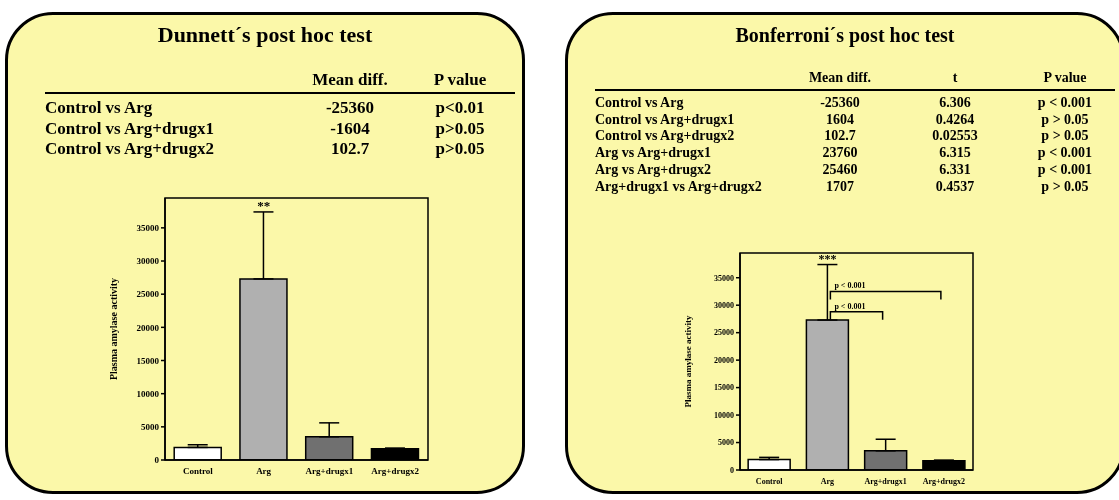  I want to click on chart-title: Dunnett´s post hoc test, so click(265, 35).